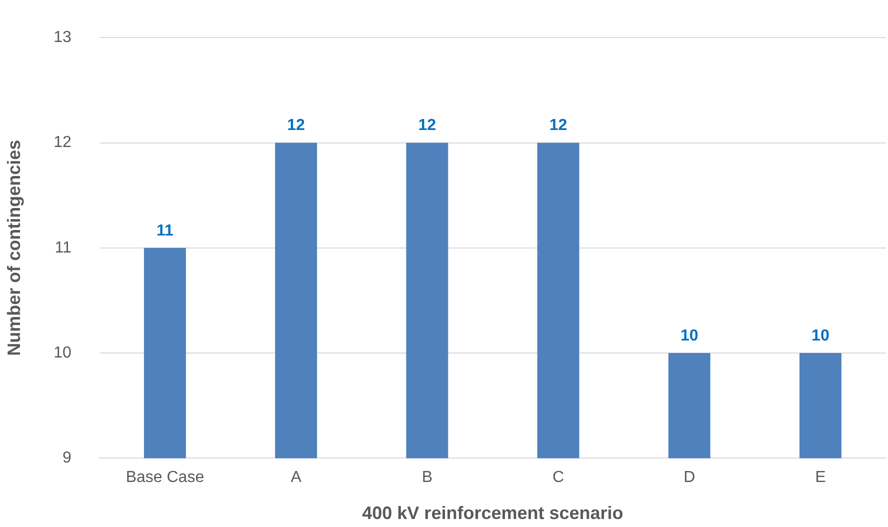 This screenshot has height=527, width=888. Describe the element at coordinates (14, 248) in the screenshot. I see `y-axis-title: Number of contingencies` at that location.